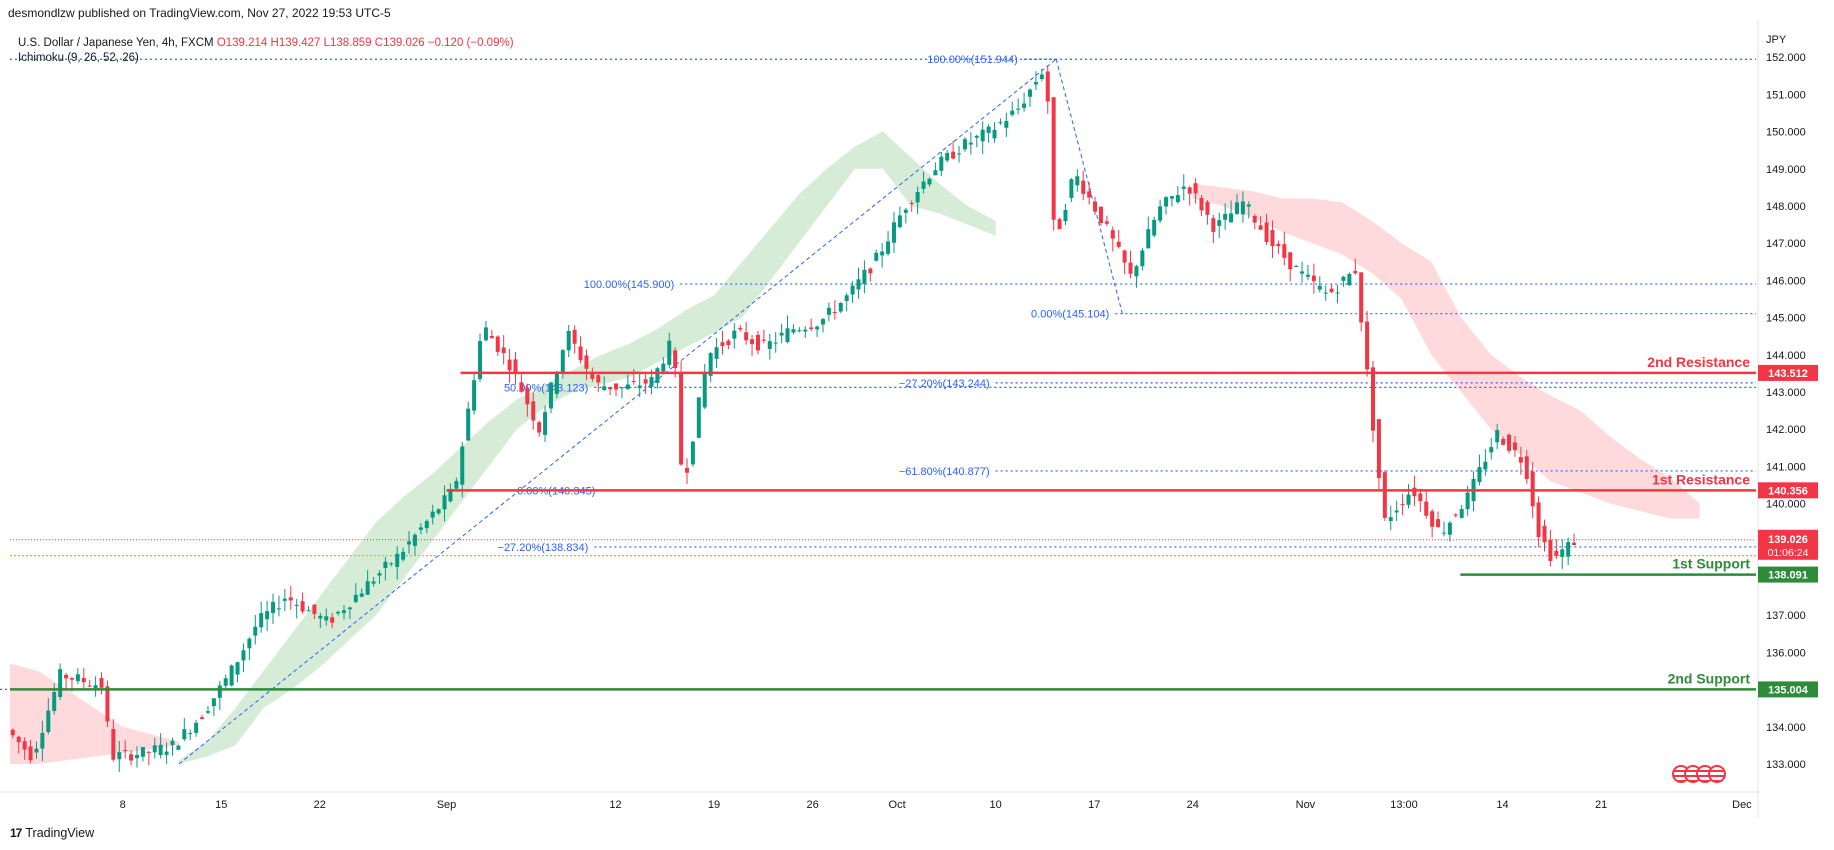 Image resolution: width=1834 pixels, height=850 pixels. Describe the element at coordinates (1709, 678) in the screenshot. I see `level-name: 2nd Support` at that location.